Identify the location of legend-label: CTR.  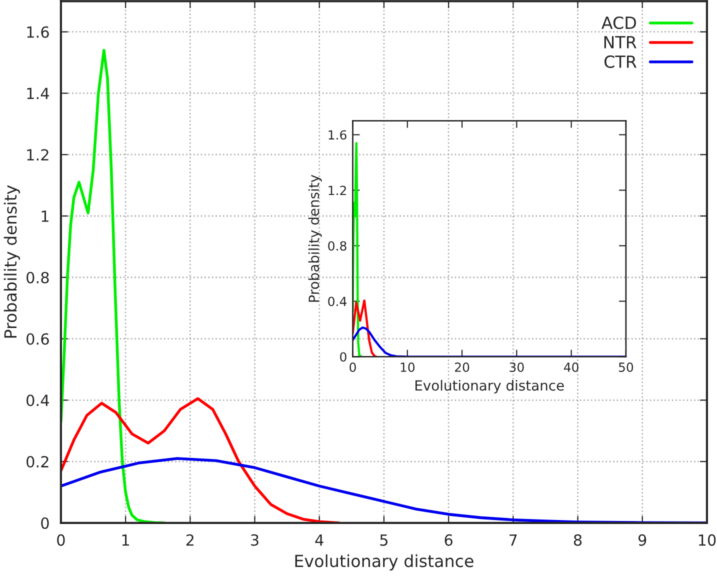
(620, 61).